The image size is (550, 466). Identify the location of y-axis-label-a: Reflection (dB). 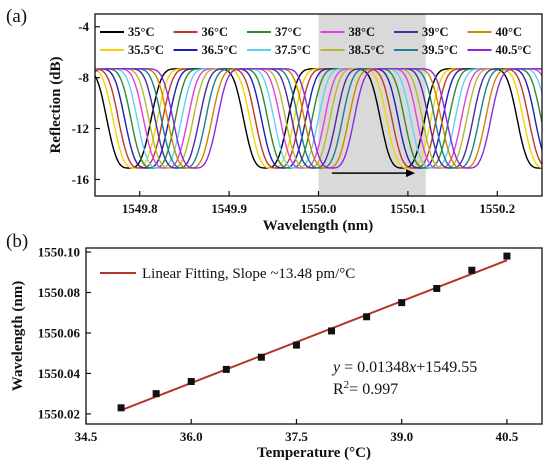
(56, 104).